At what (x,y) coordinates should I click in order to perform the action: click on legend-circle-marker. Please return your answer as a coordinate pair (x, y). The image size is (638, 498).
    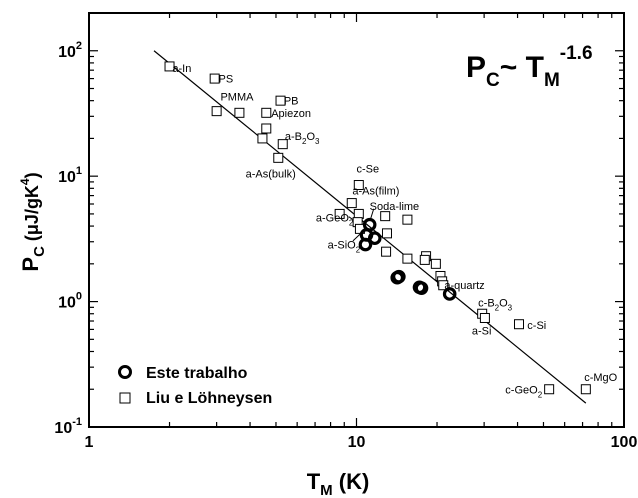
    Looking at the image, I should click on (125, 372).